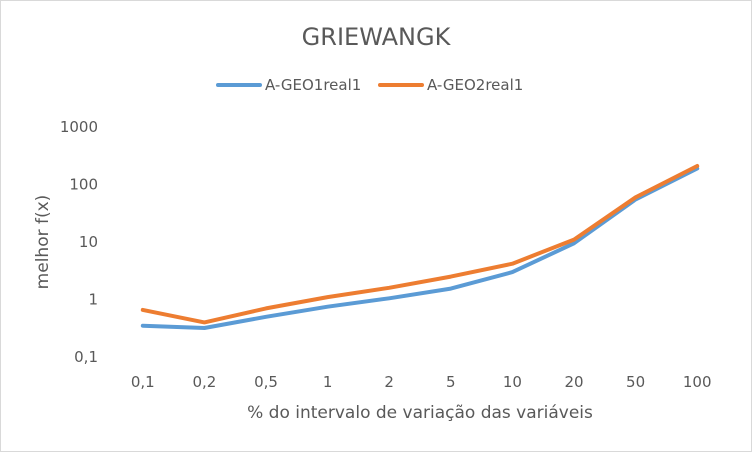 This screenshot has height=452, width=752. I want to click on x-tick-label: 1, so click(328, 382).